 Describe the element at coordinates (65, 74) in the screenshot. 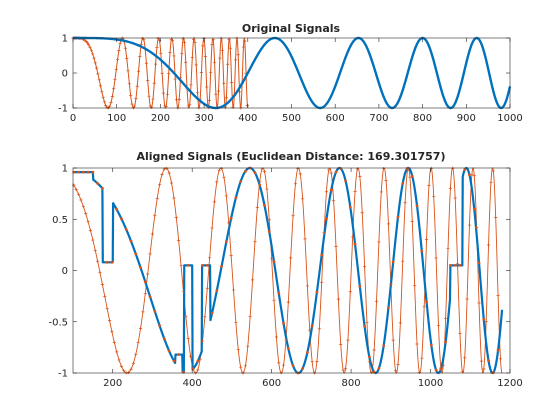

I see `y-tick-label: 0` at that location.